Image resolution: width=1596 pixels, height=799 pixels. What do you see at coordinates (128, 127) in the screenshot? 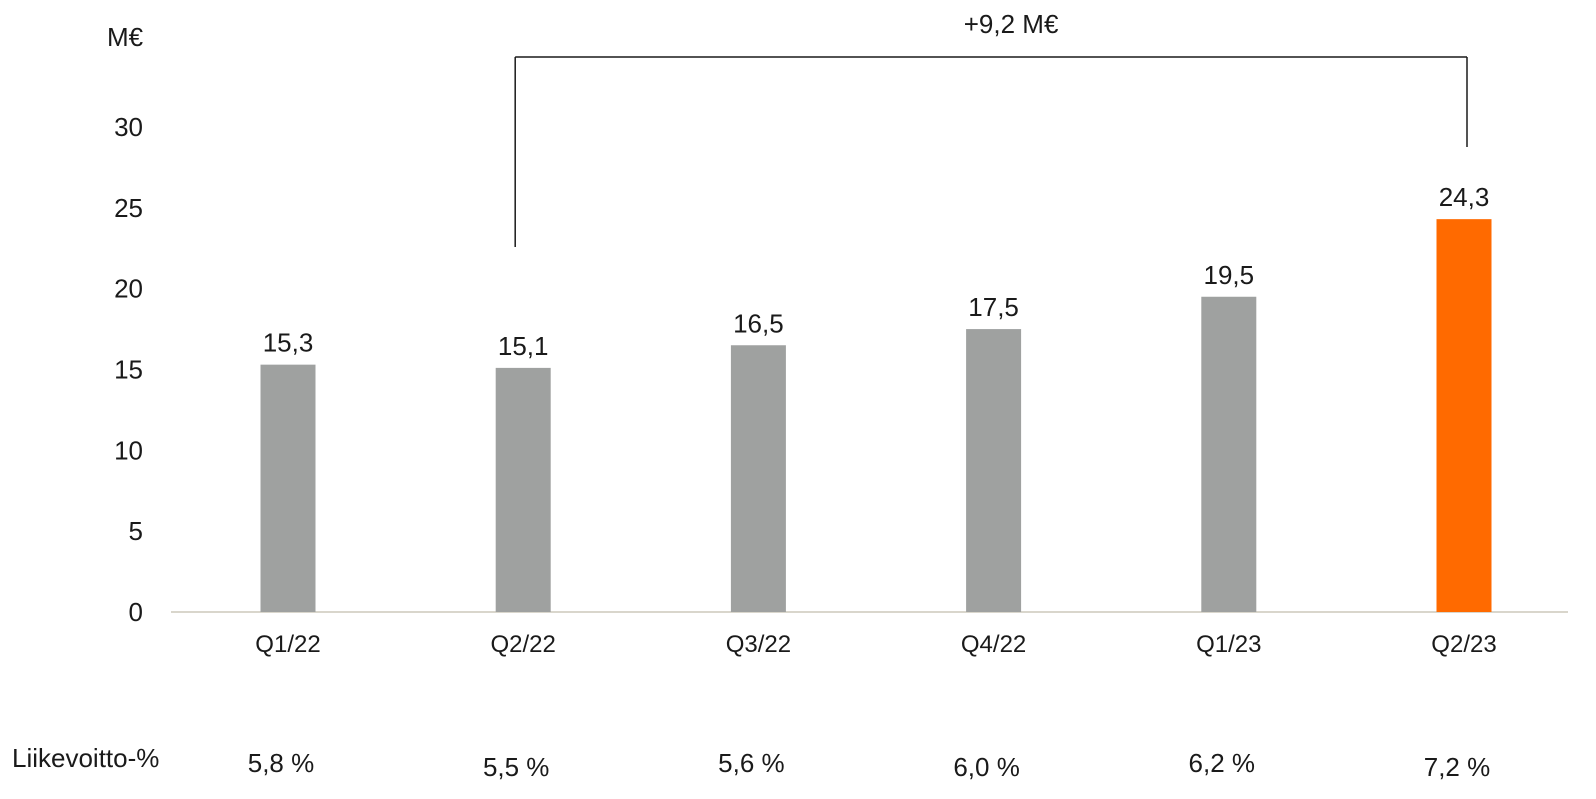
I see `y-tick-label: 30` at bounding box center [128, 127].